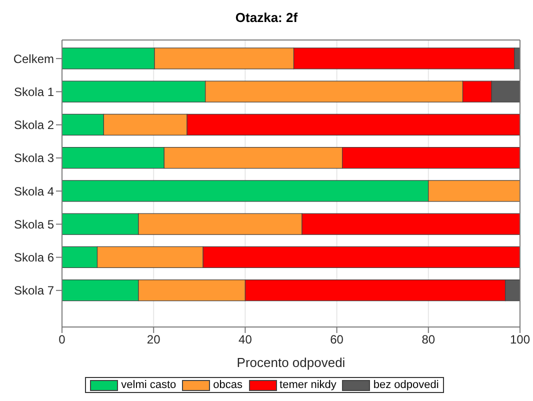 The height and width of the screenshot is (401, 533). I want to click on y-tick-label: Skola 7, so click(34, 291).